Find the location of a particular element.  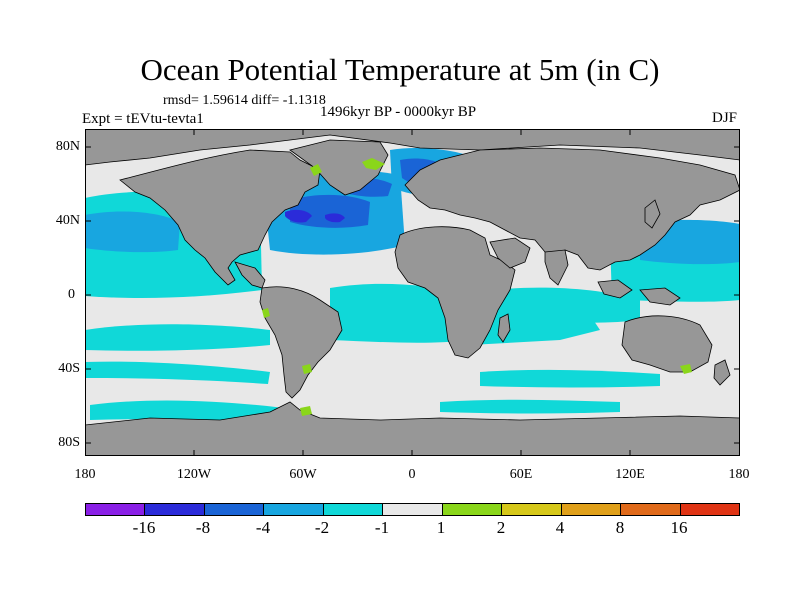

lat-label: 80S is located at coordinates (69, 442).